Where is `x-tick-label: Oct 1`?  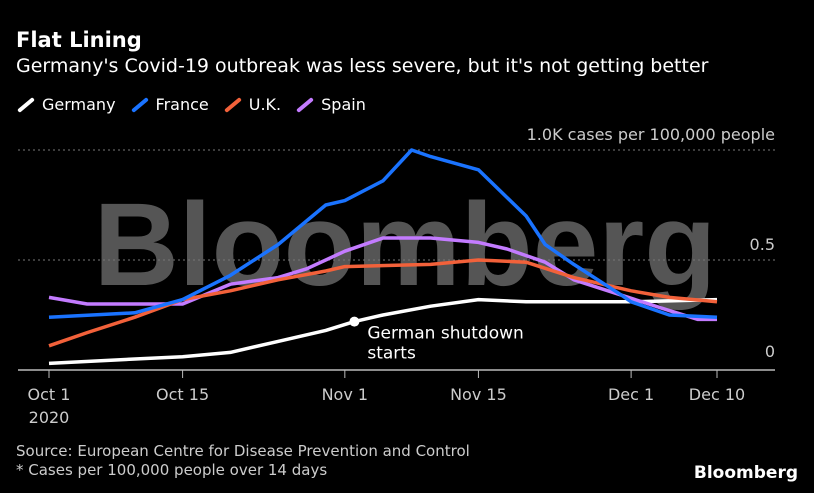
x-tick-label: Oct 1 is located at coordinates (49, 394).